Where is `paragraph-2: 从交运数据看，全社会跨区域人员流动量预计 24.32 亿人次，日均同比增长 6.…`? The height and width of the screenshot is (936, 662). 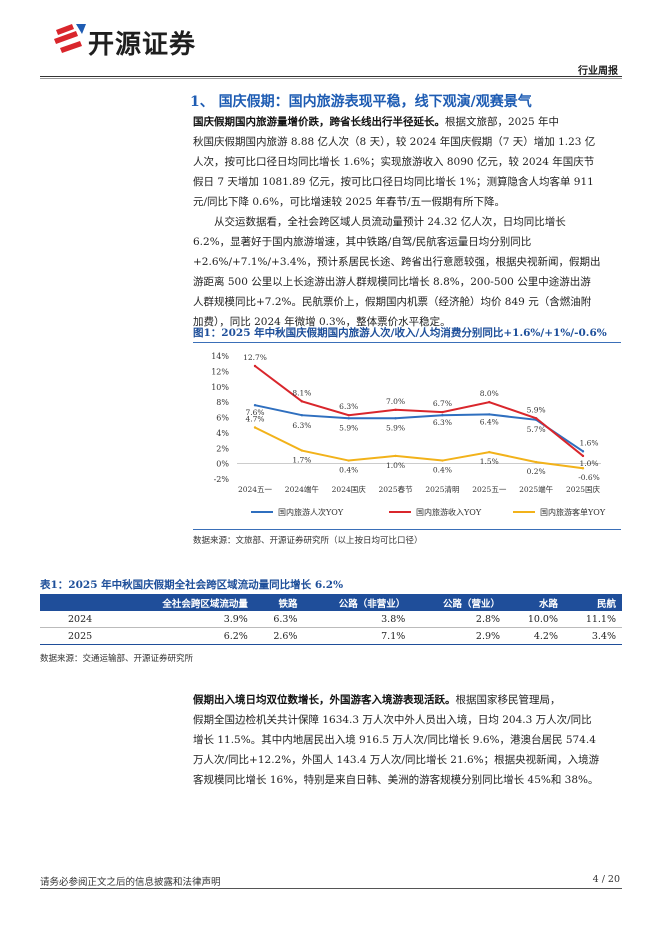
paragraph-2: 从交运数据看，全社会跨区域人员流动量预计 24.32 亿人次，日均同比增长 6.… is located at coordinates (407, 272).